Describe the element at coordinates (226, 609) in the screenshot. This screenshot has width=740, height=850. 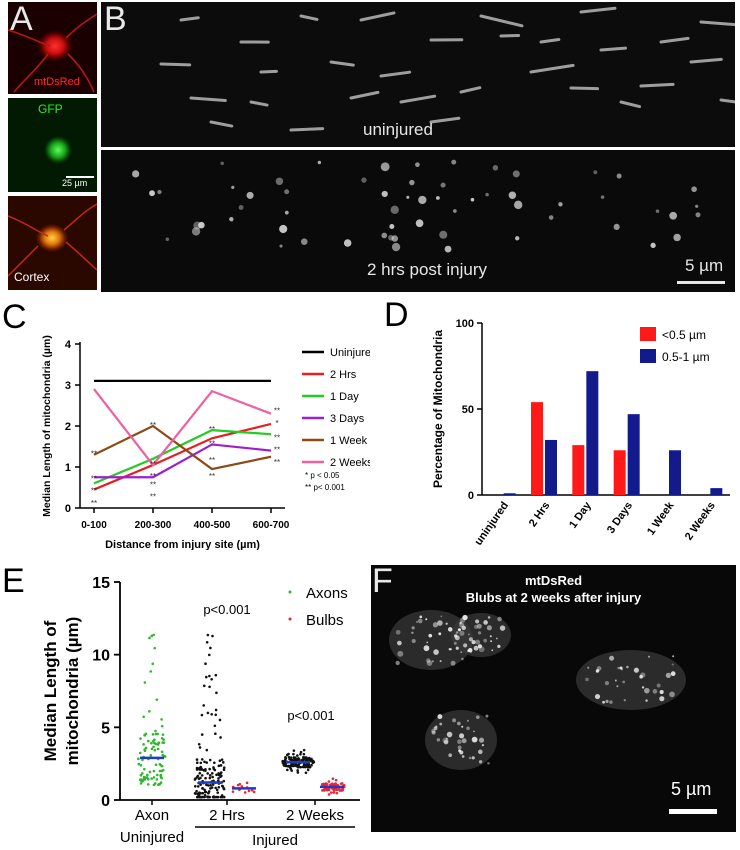
I see `p-value-annotation: p<0.001` at that location.